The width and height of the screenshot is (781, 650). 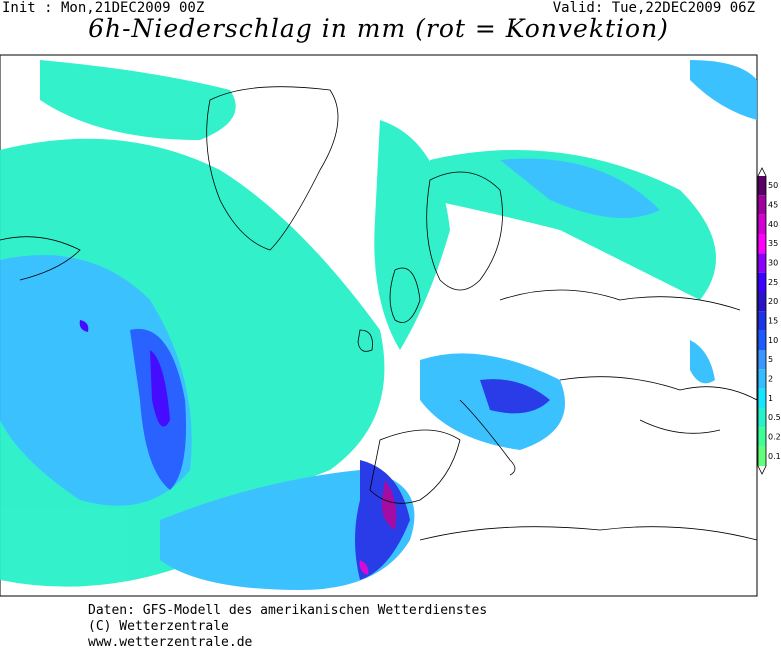 I want to click on colorbar-label: 2, so click(x=770, y=379).